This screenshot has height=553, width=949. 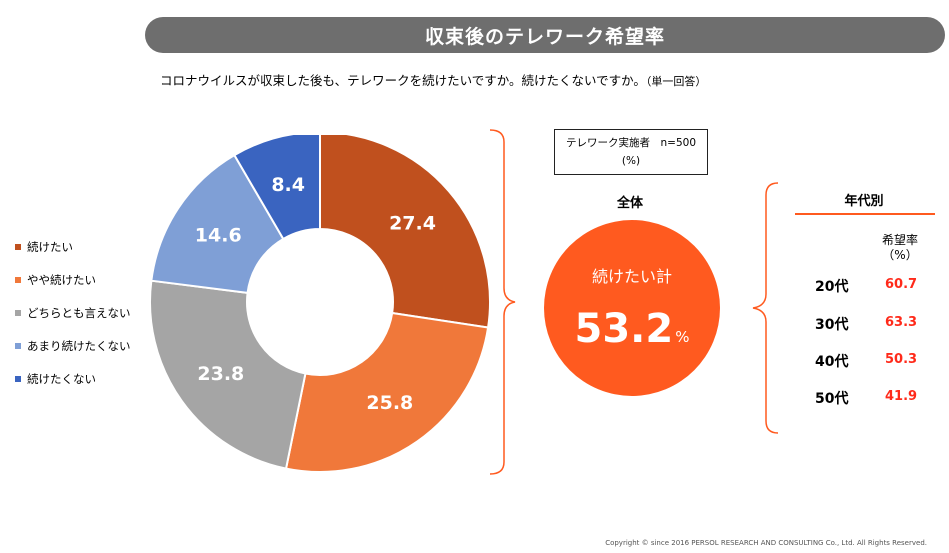 What do you see at coordinates (676, 81) in the screenshot?
I see `question-note: （単一回答）` at bounding box center [676, 81].